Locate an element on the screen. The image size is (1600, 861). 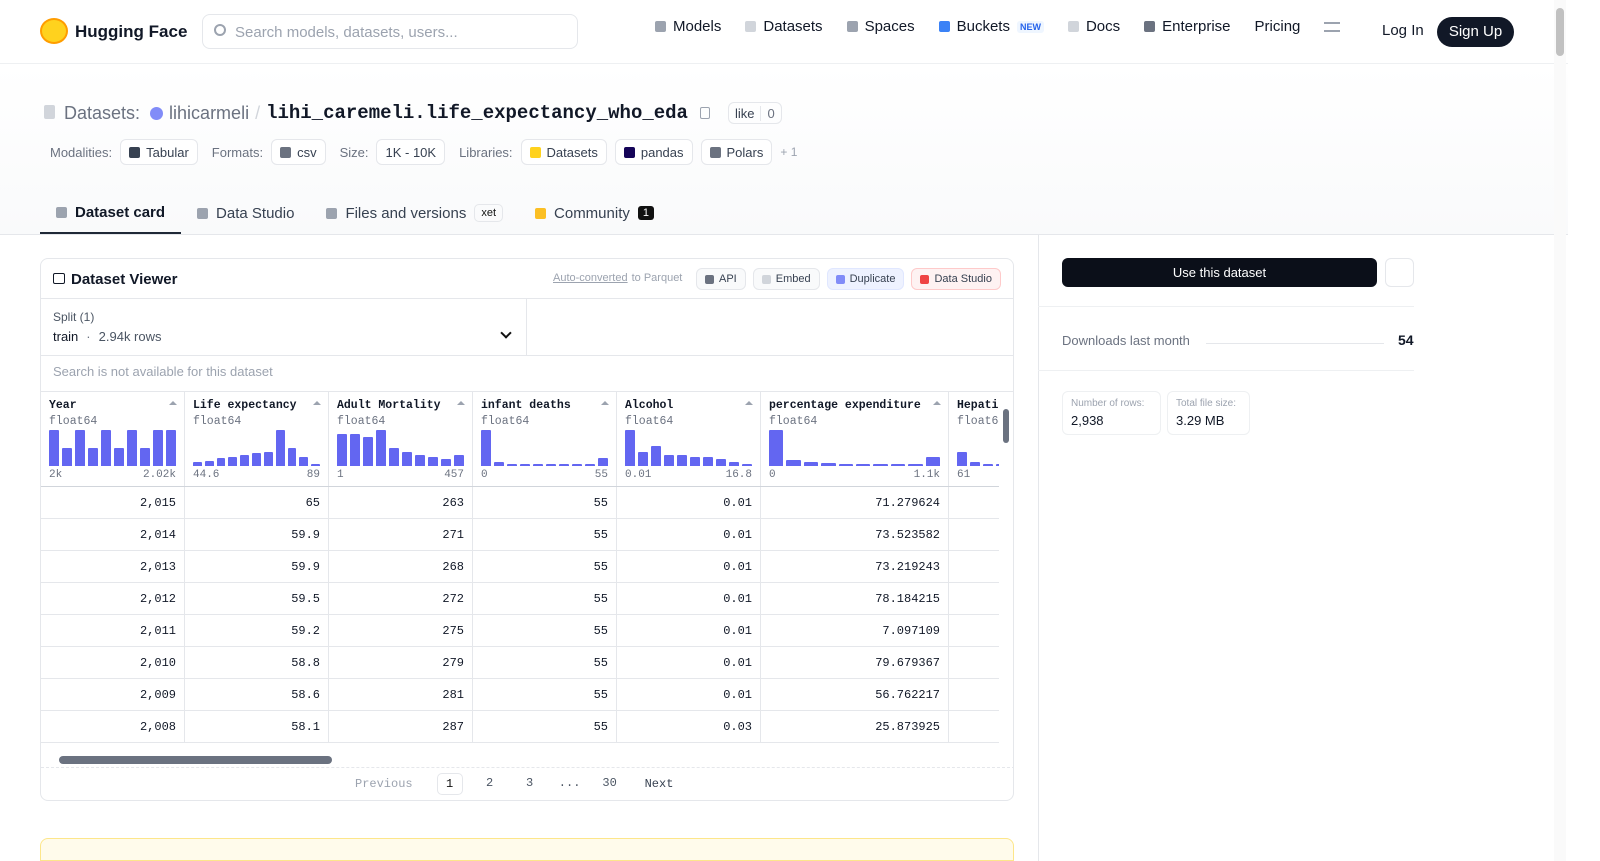
viewer-button: Duplicate is located at coordinates (865, 279).